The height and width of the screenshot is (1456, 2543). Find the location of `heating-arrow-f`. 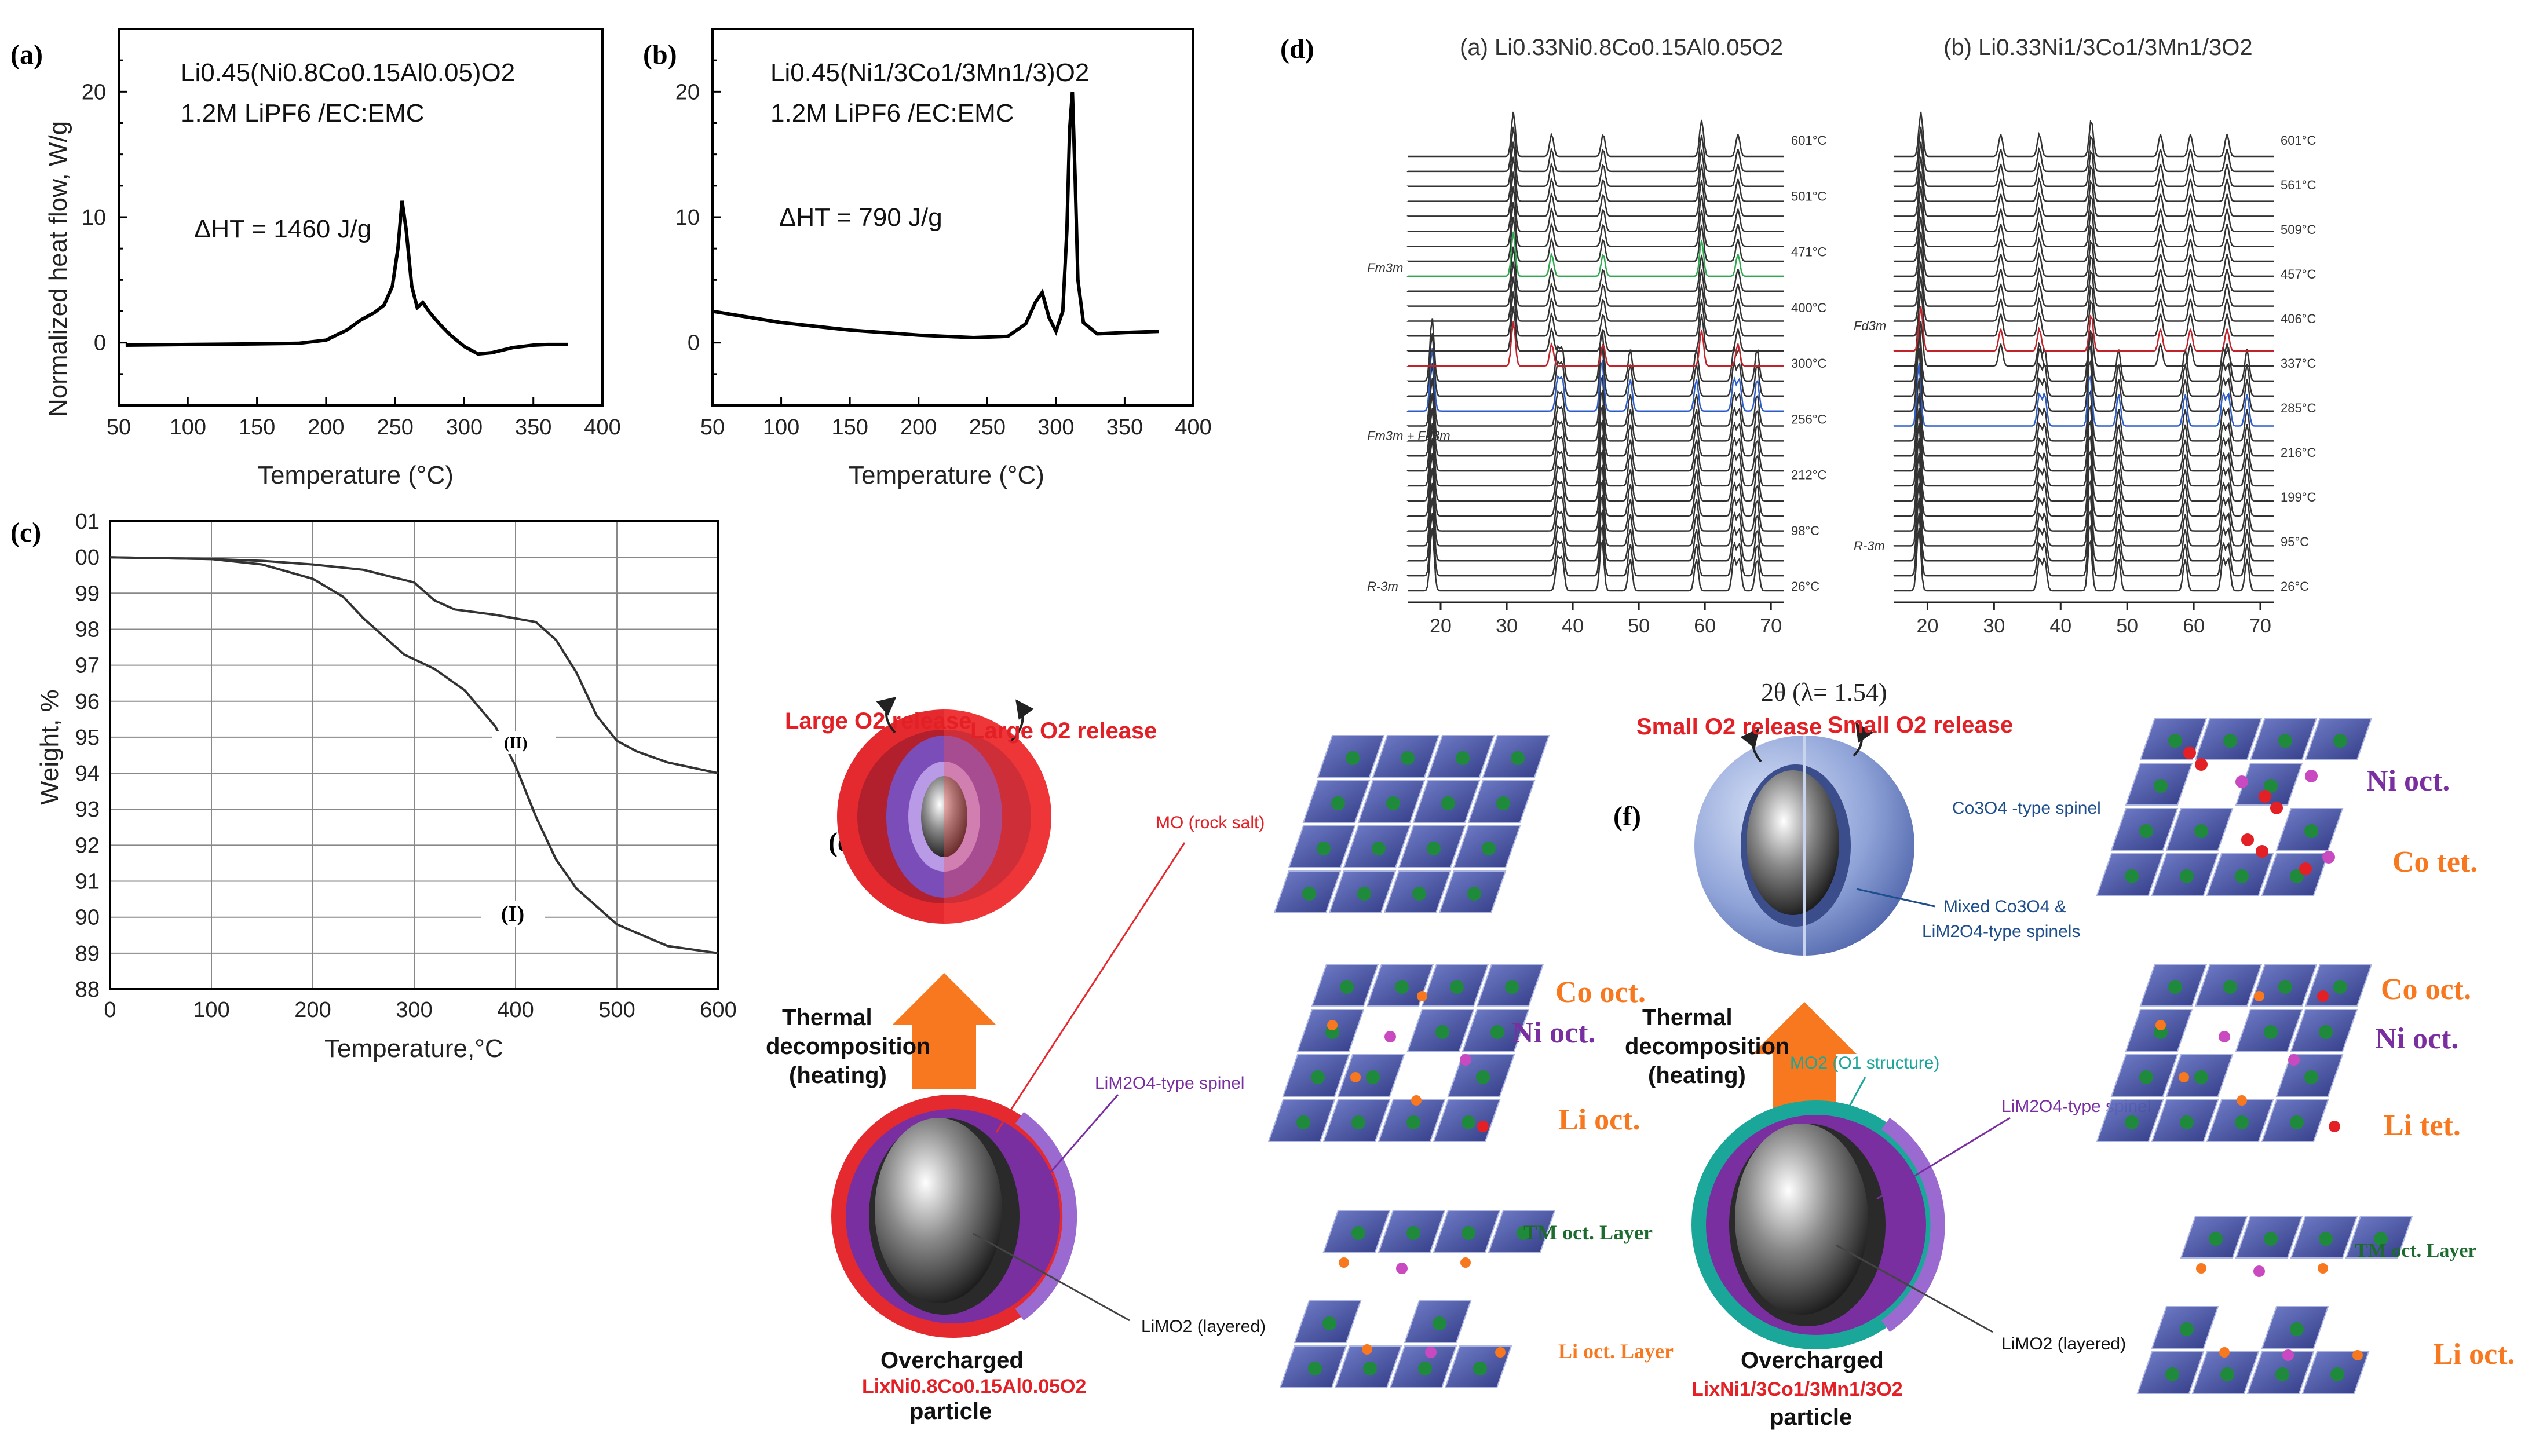

heating-arrow-f is located at coordinates (1804, 1060).